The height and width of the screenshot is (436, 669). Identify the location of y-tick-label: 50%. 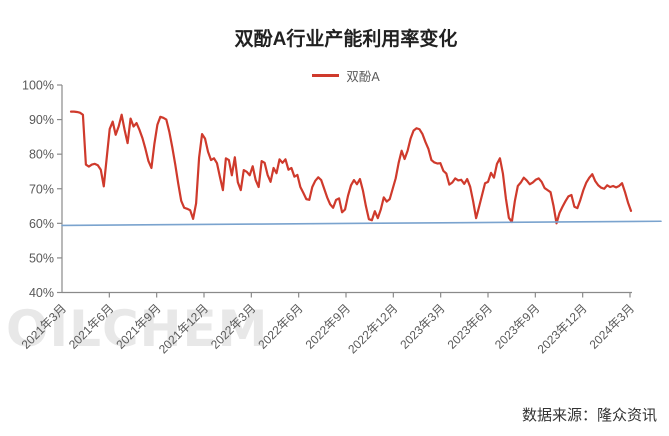
(41, 258).